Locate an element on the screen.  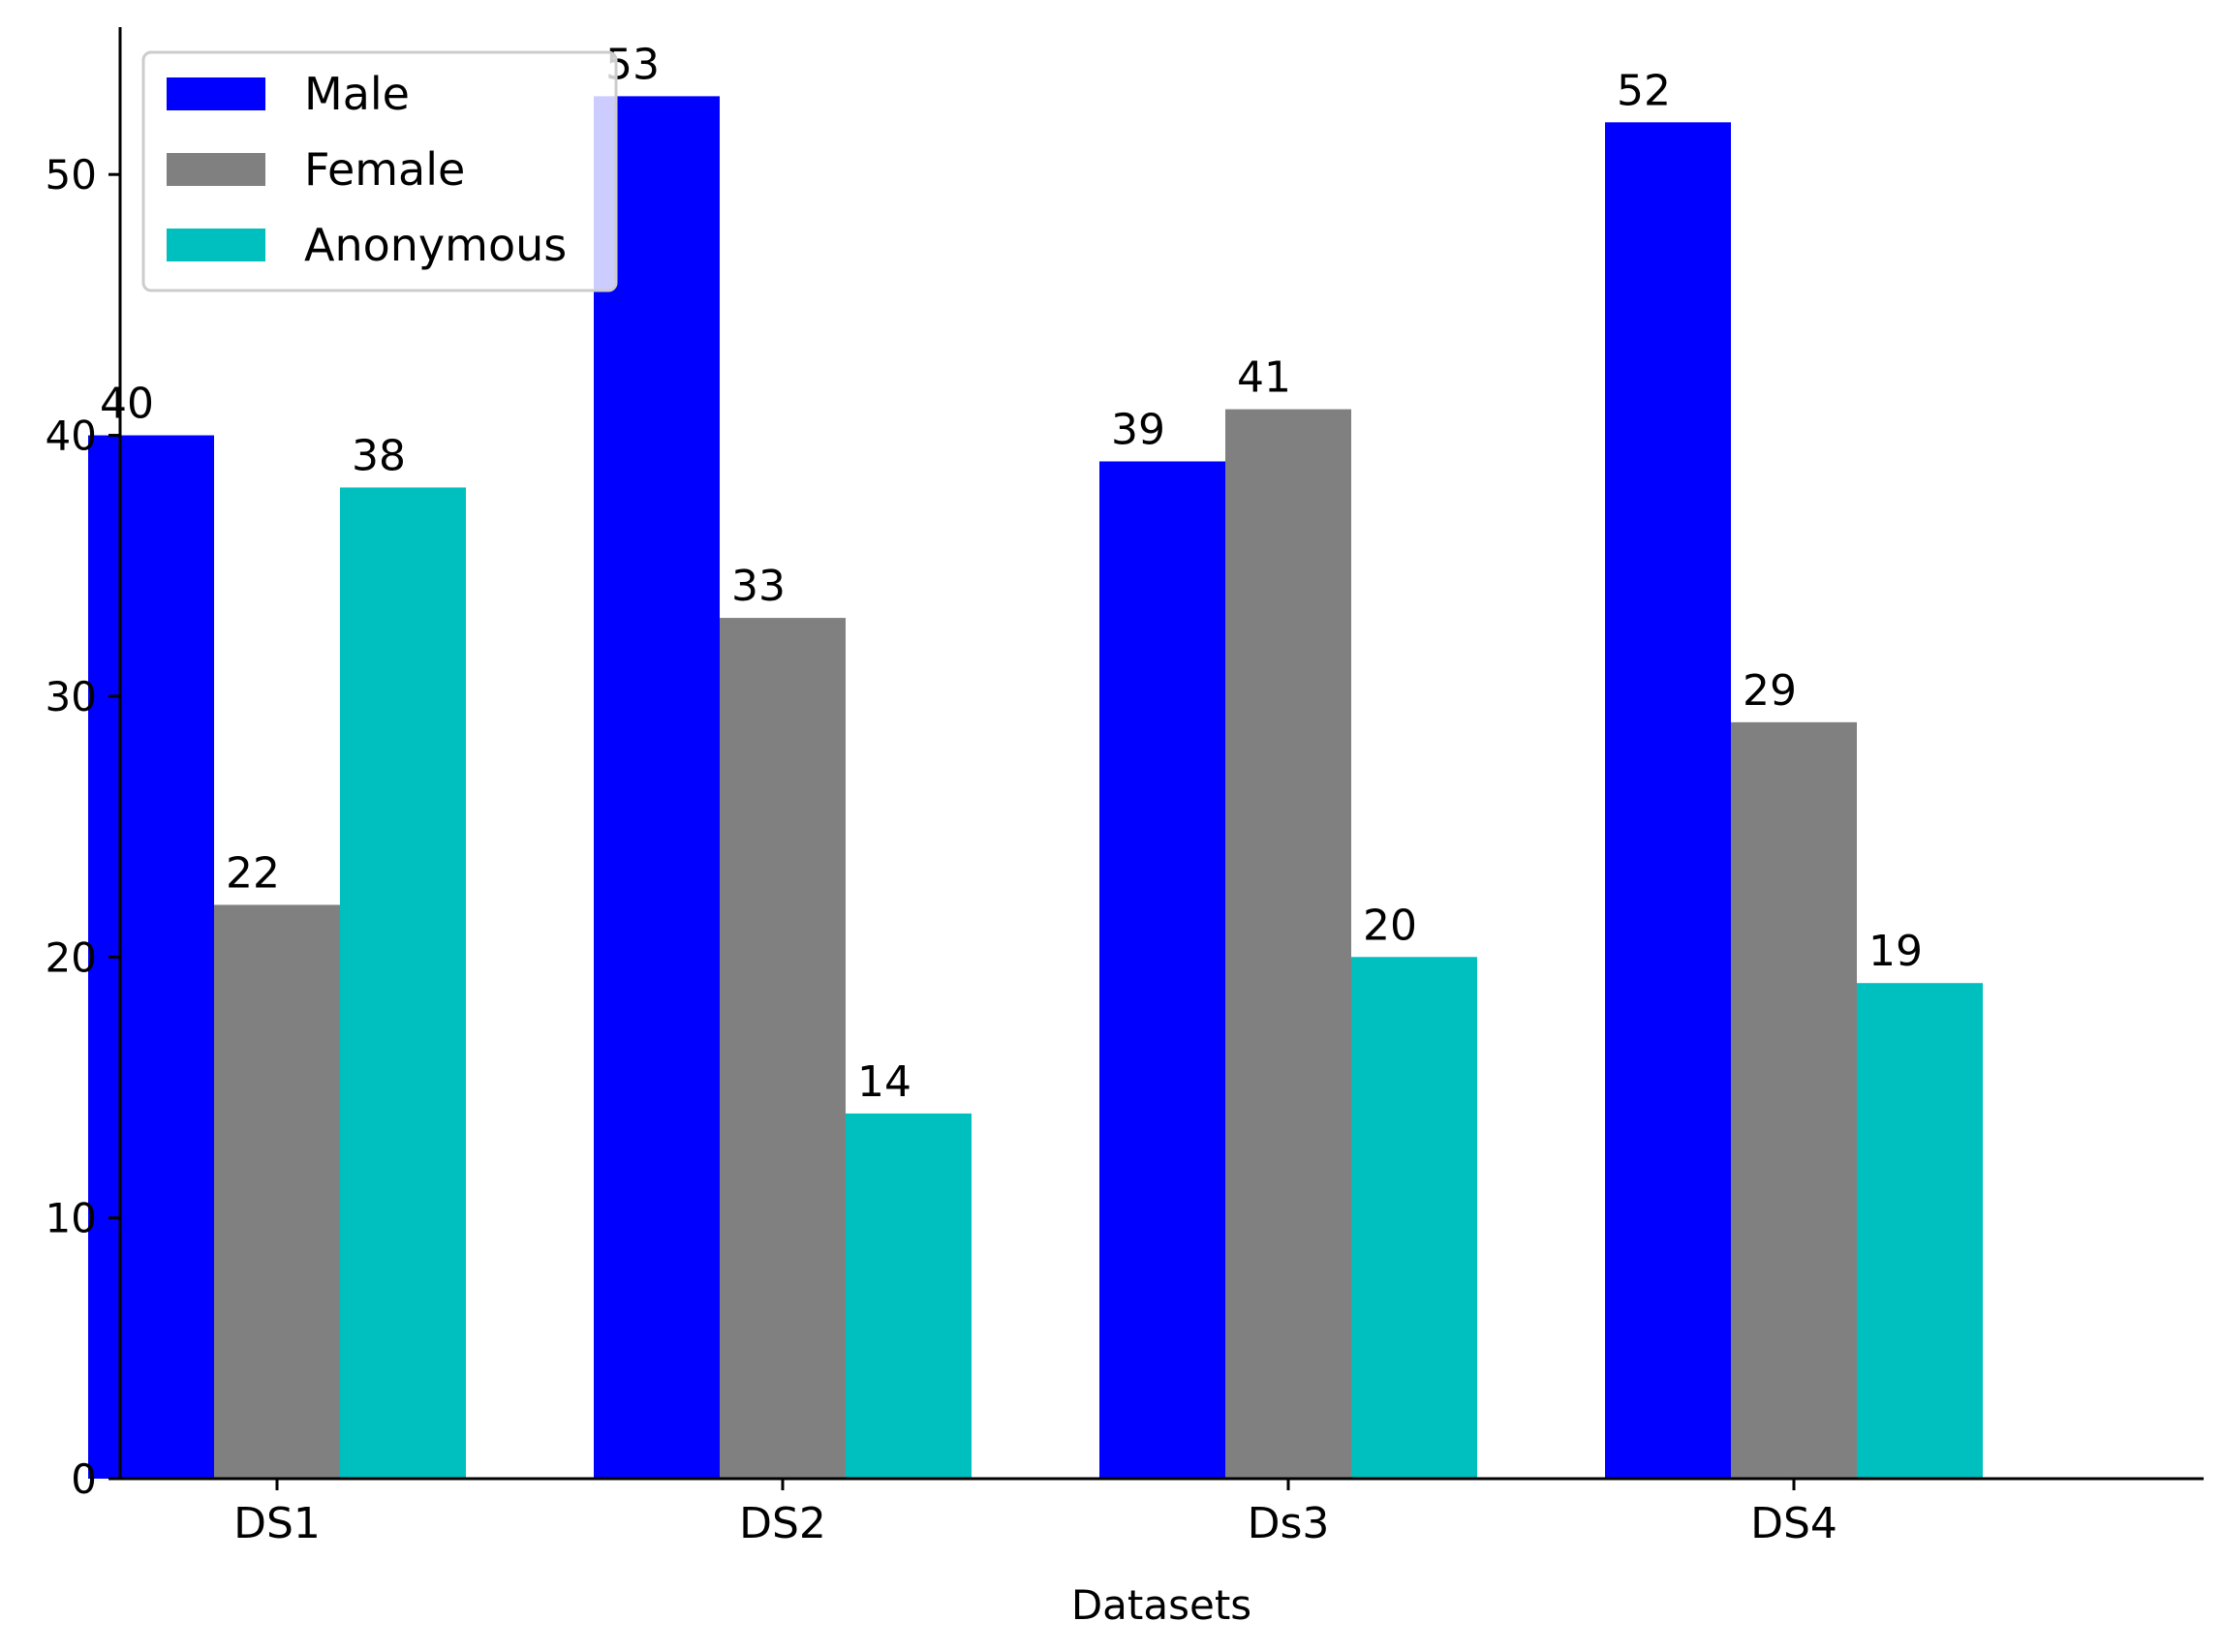
y-tick-label: 20 is located at coordinates (72, 957).